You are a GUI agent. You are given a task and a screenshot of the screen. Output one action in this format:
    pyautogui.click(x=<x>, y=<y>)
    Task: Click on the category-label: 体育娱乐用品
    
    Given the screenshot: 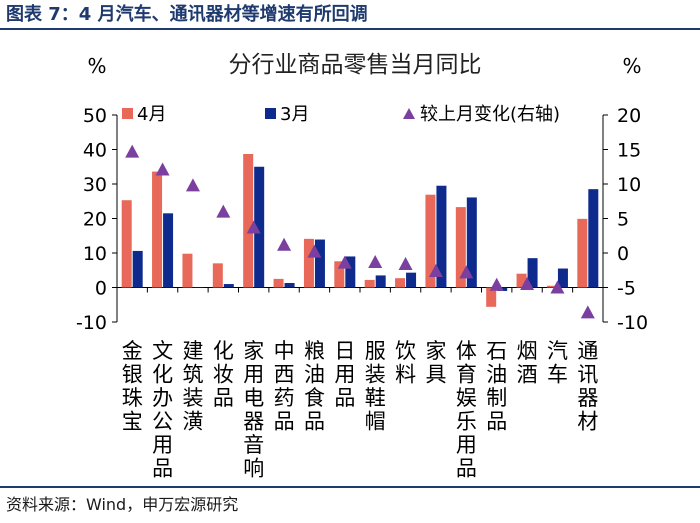 What is the action you would take?
    pyautogui.click(x=466, y=410)
    